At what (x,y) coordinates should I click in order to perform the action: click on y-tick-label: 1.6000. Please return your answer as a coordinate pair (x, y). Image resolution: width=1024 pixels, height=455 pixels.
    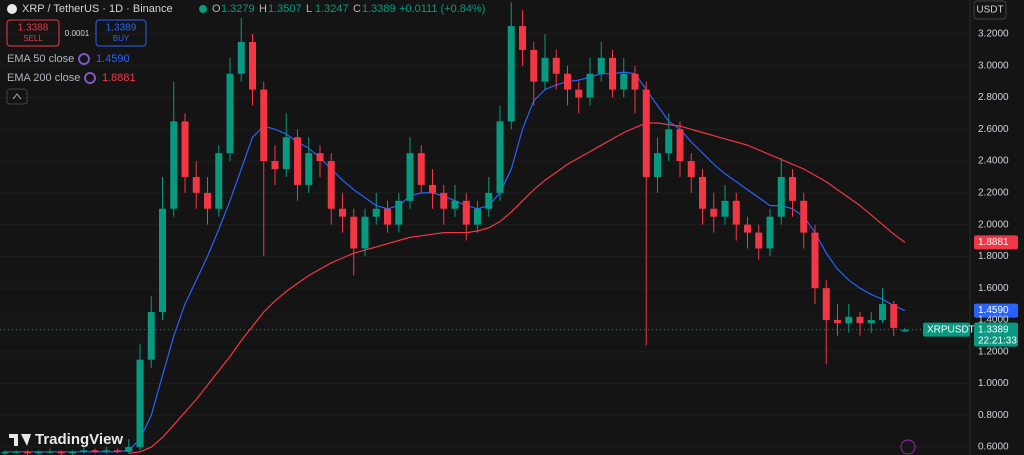
    Looking at the image, I should click on (993, 288).